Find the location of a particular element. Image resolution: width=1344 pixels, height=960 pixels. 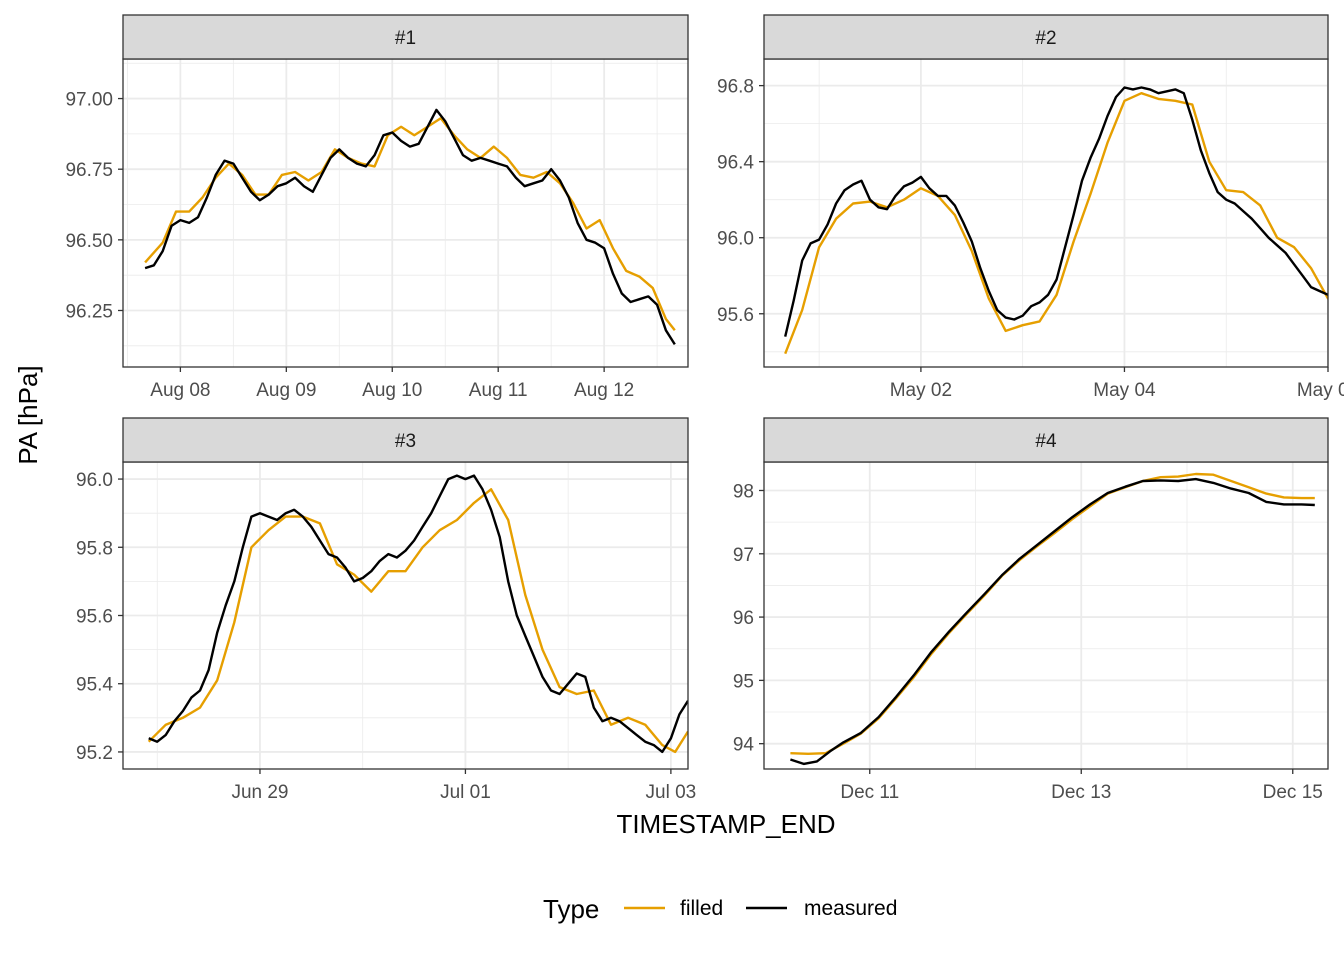

x-tick-label: Aug 11 is located at coordinates (498, 390).